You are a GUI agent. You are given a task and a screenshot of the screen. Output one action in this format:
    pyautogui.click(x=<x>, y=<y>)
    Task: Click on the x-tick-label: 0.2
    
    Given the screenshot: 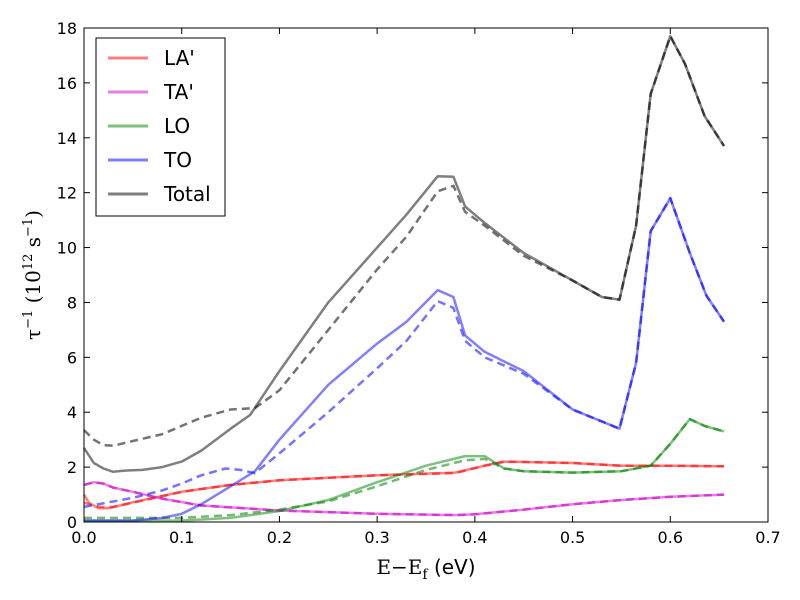 What is the action you would take?
    pyautogui.click(x=279, y=537)
    